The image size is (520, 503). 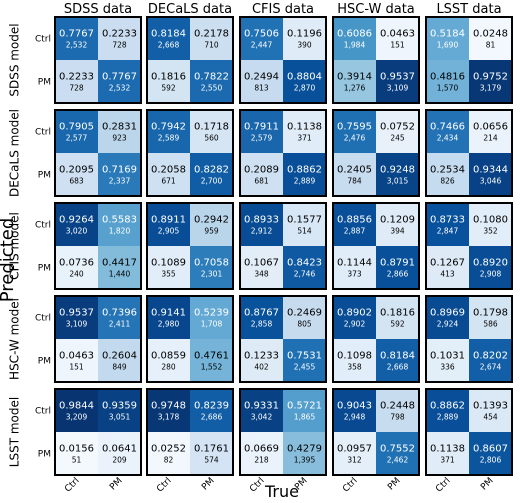 What do you see at coordinates (354, 77) in the screenshot?
I see `cell-value: 0.3914` at bounding box center [354, 77].